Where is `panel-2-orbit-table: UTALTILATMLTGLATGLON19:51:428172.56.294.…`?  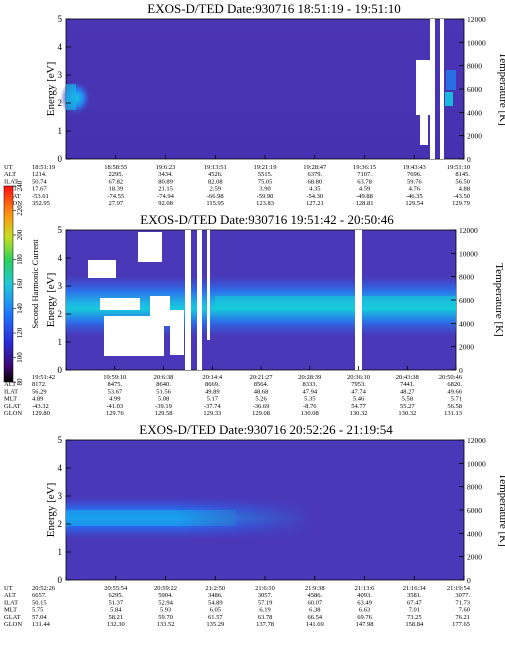 panel-2-orbit-table: UTALTILATMLTGLATGLON19:51:428172.56.294.… is located at coordinates (233, 395).